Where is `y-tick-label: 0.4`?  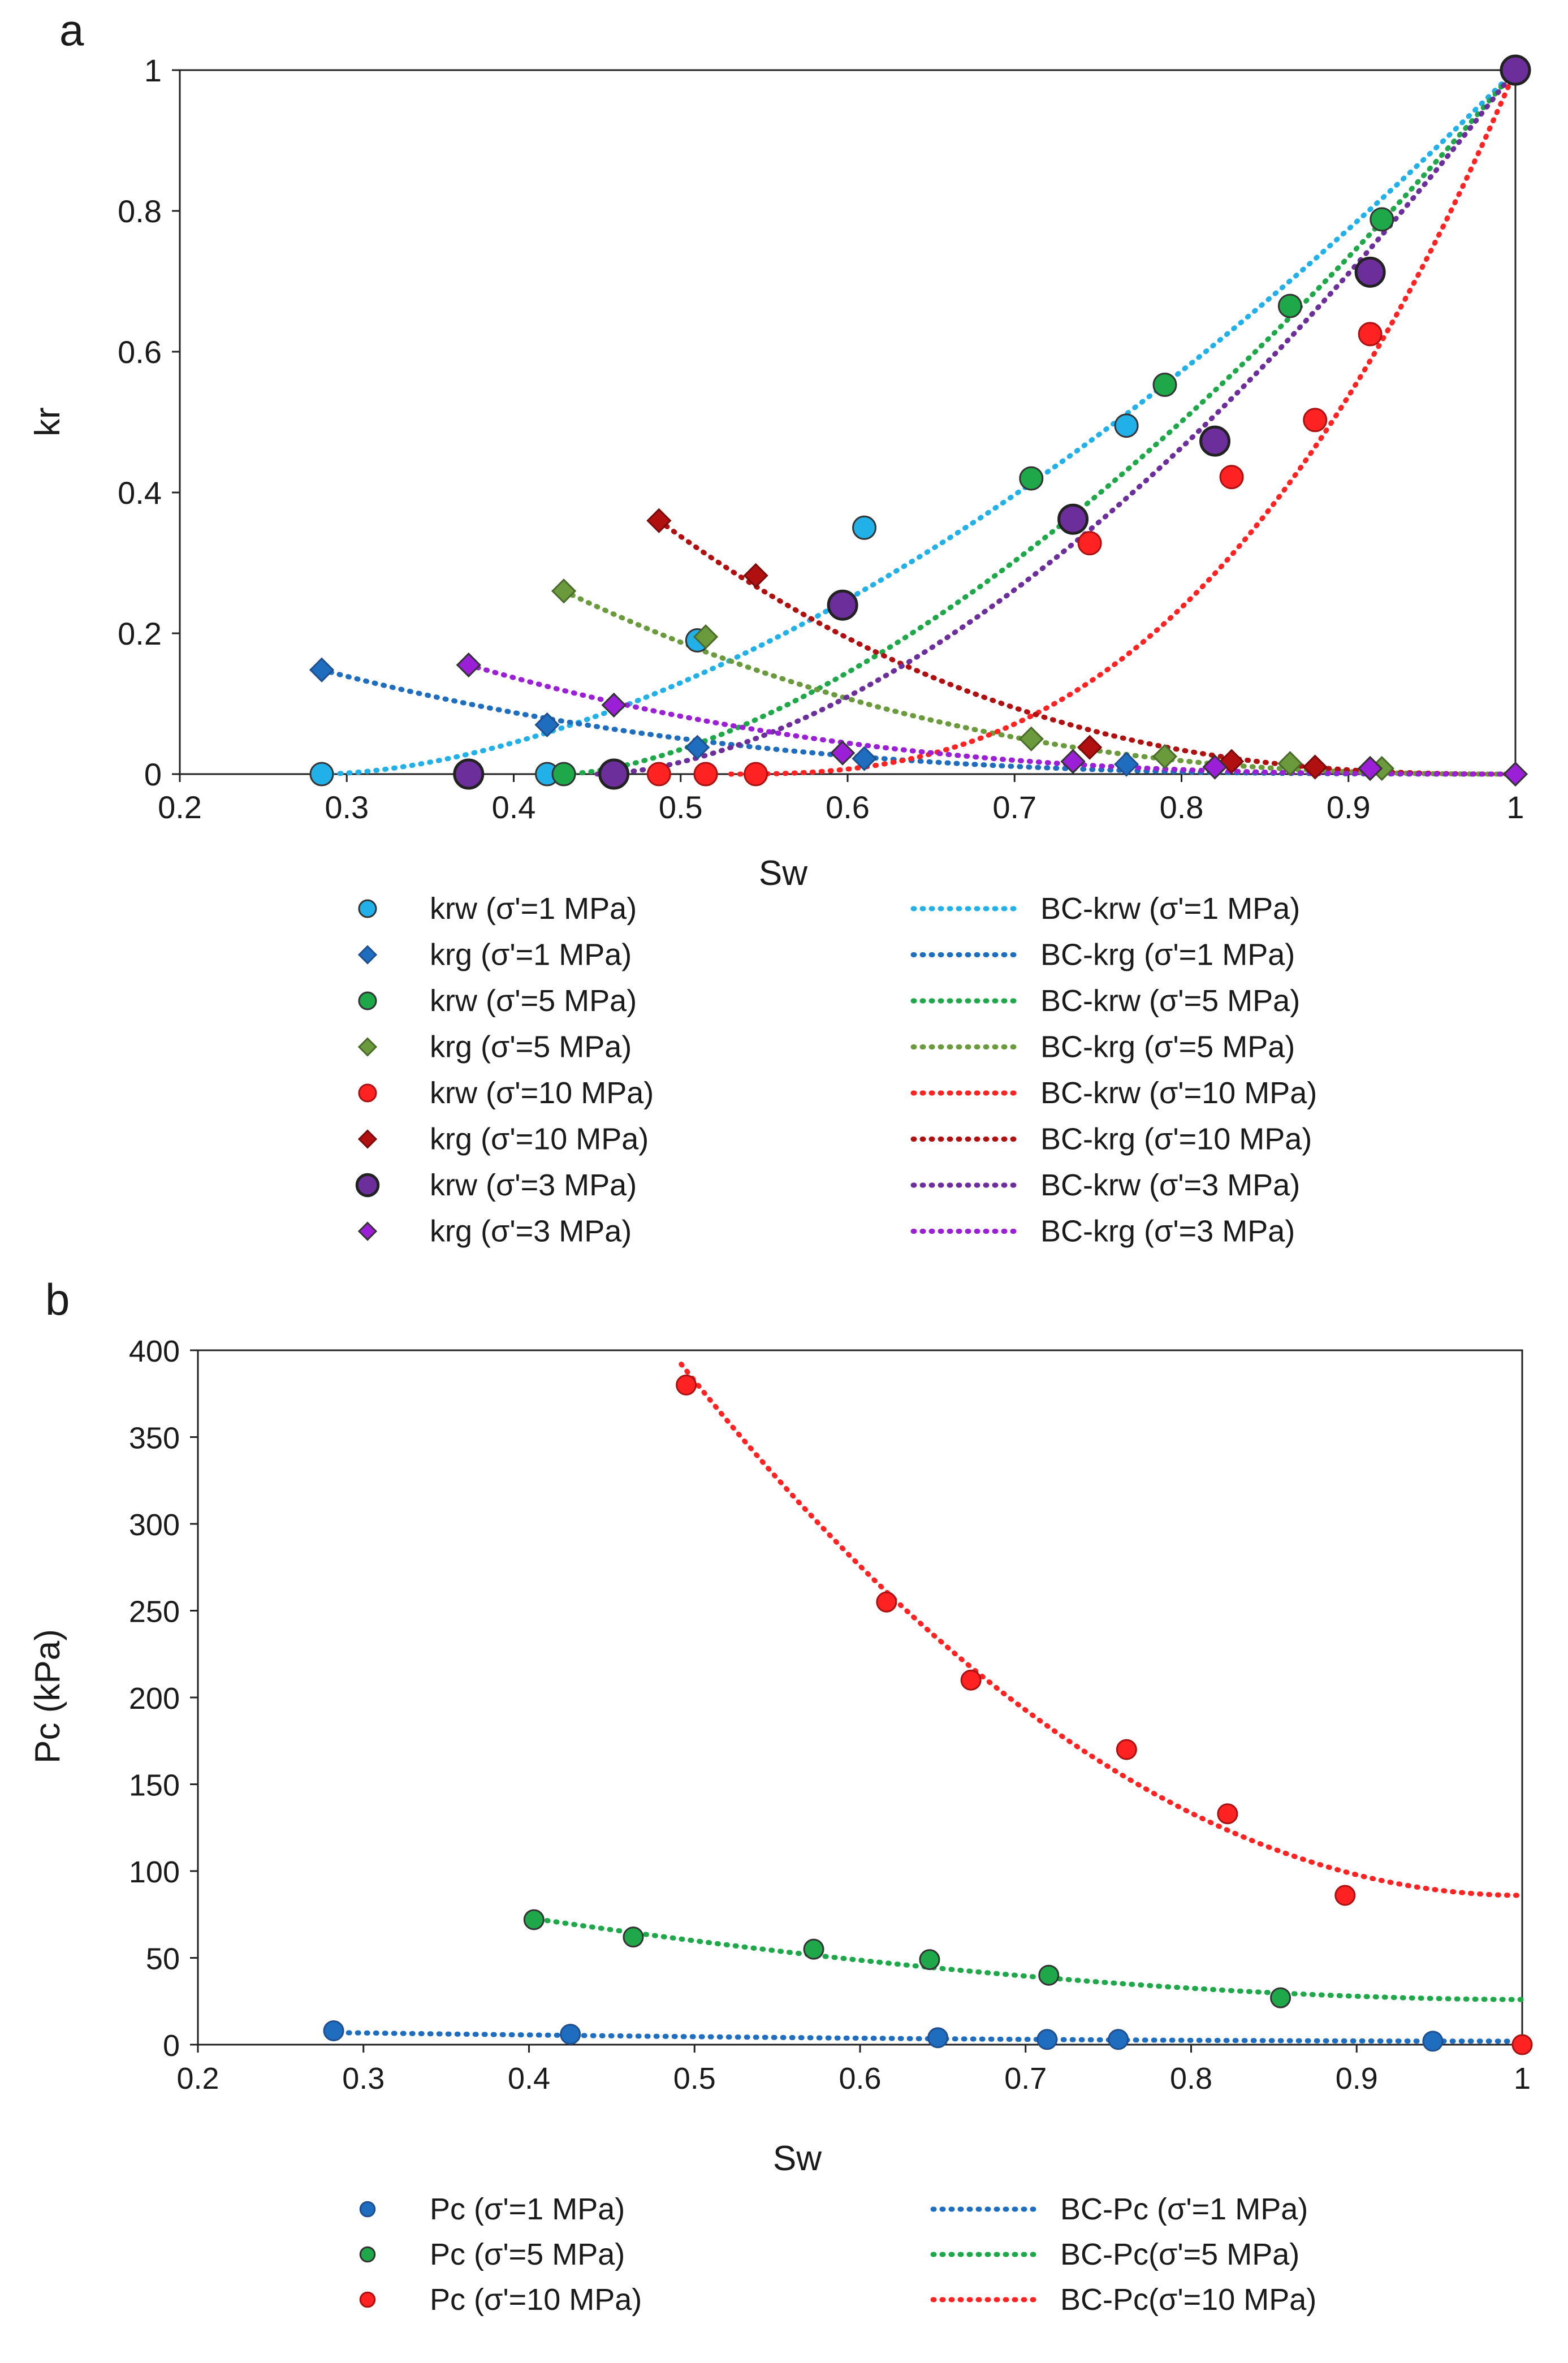
y-tick-label: 0.4 is located at coordinates (140, 493).